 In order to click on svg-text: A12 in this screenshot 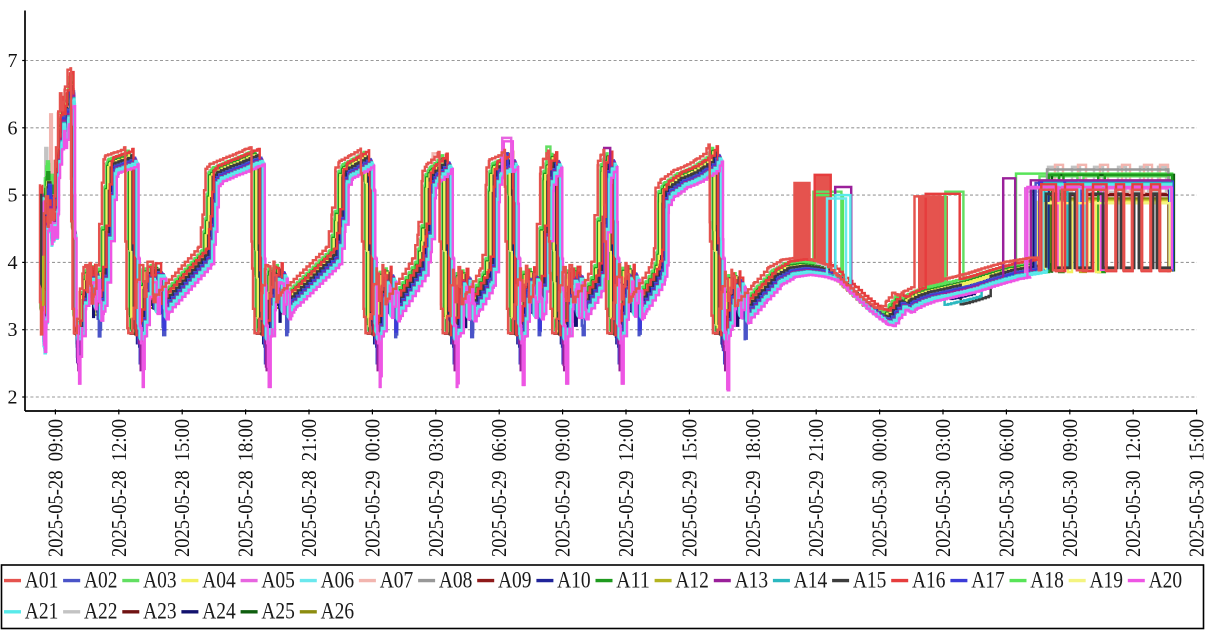, I will do `click(692, 581)`.